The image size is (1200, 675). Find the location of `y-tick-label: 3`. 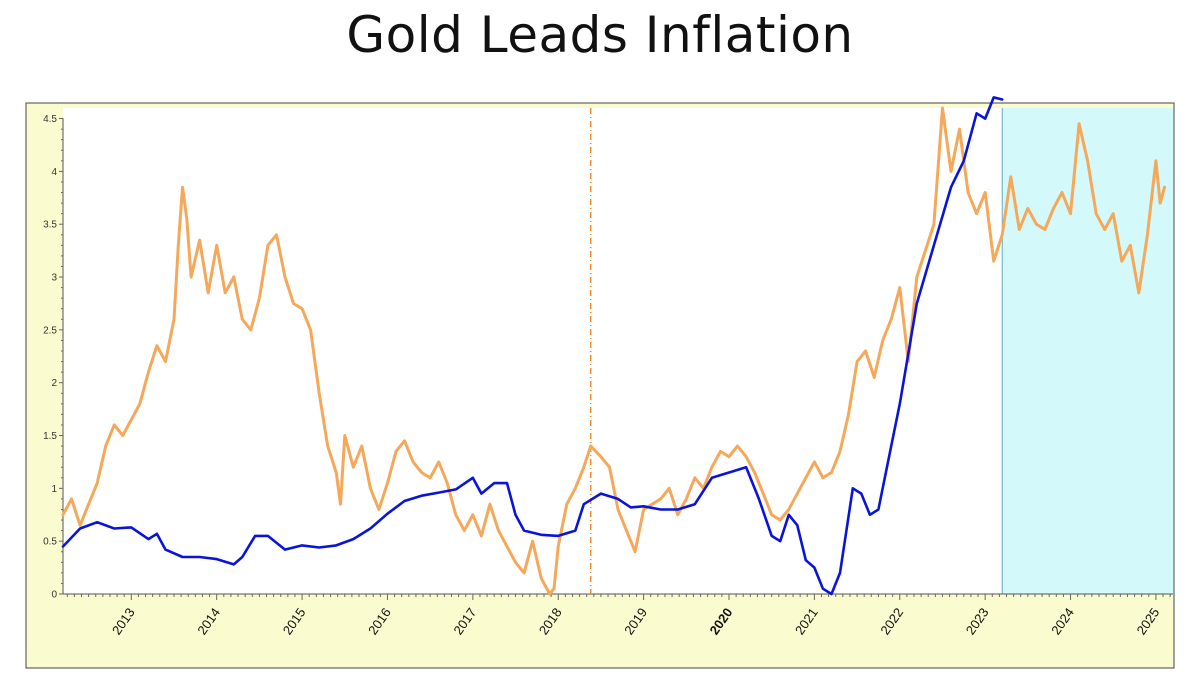

y-tick-label: 3 is located at coordinates (54, 278).